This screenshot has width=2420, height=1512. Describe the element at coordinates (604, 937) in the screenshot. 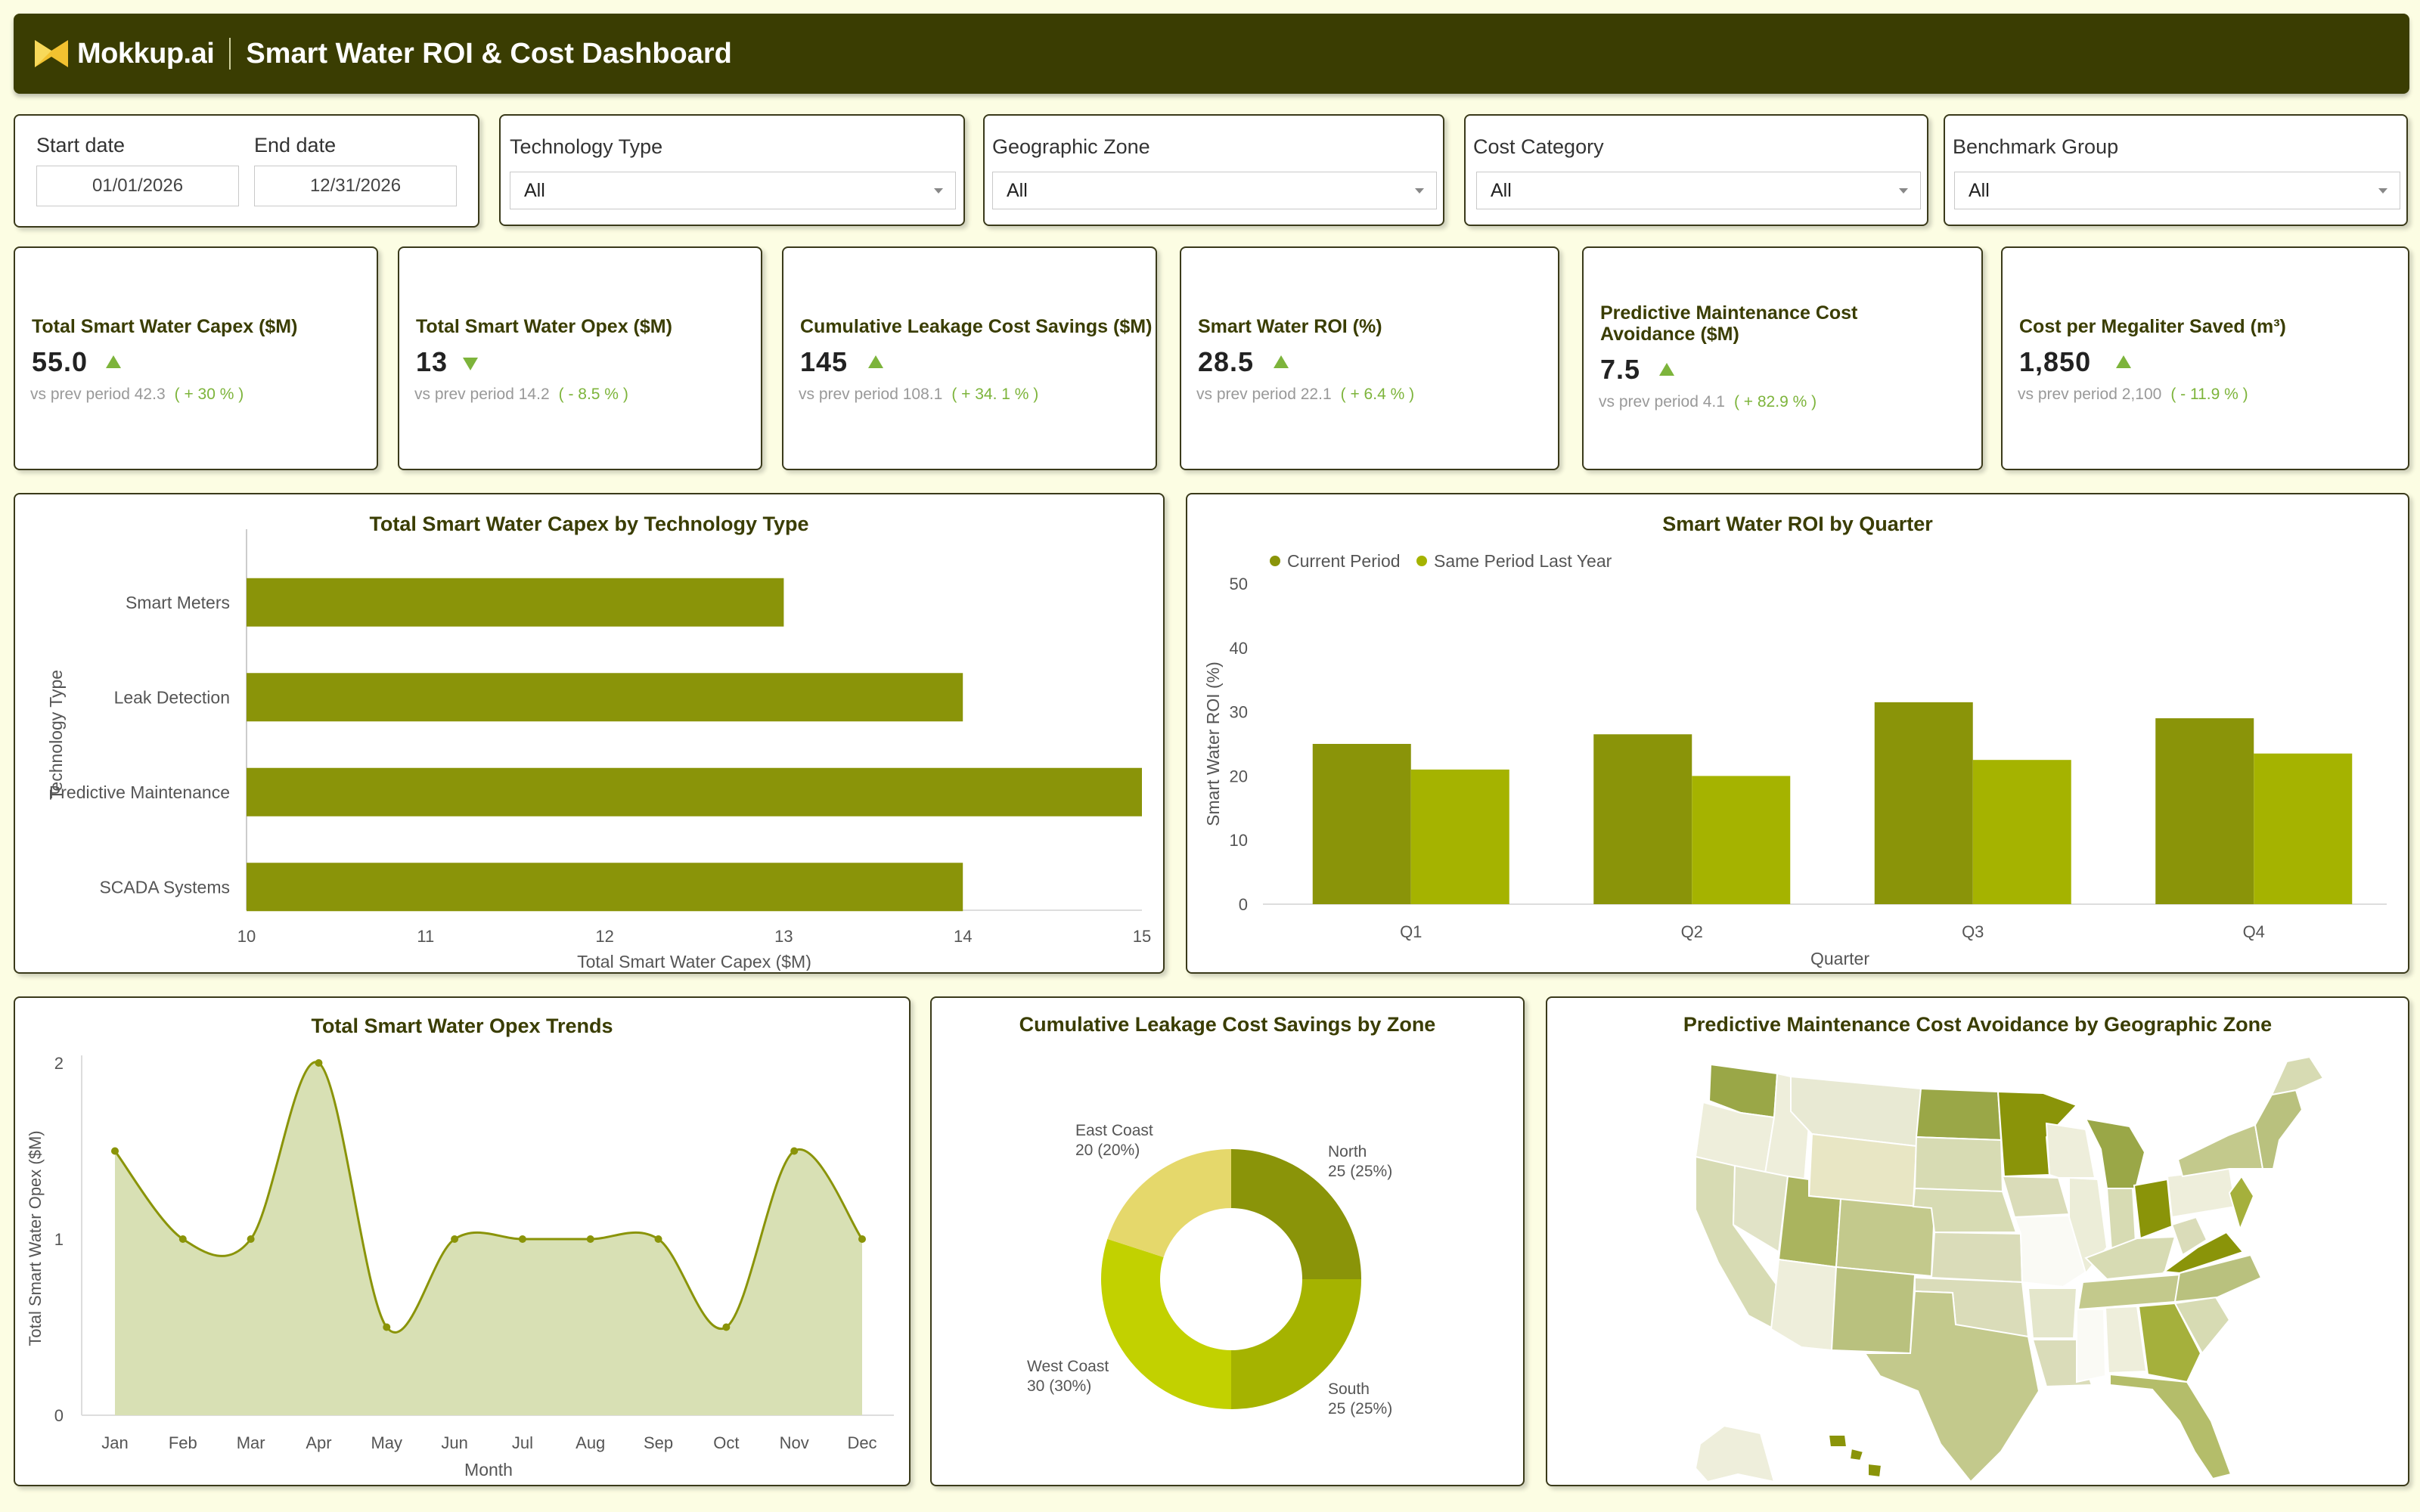

I see `x-tick-label: 12` at that location.